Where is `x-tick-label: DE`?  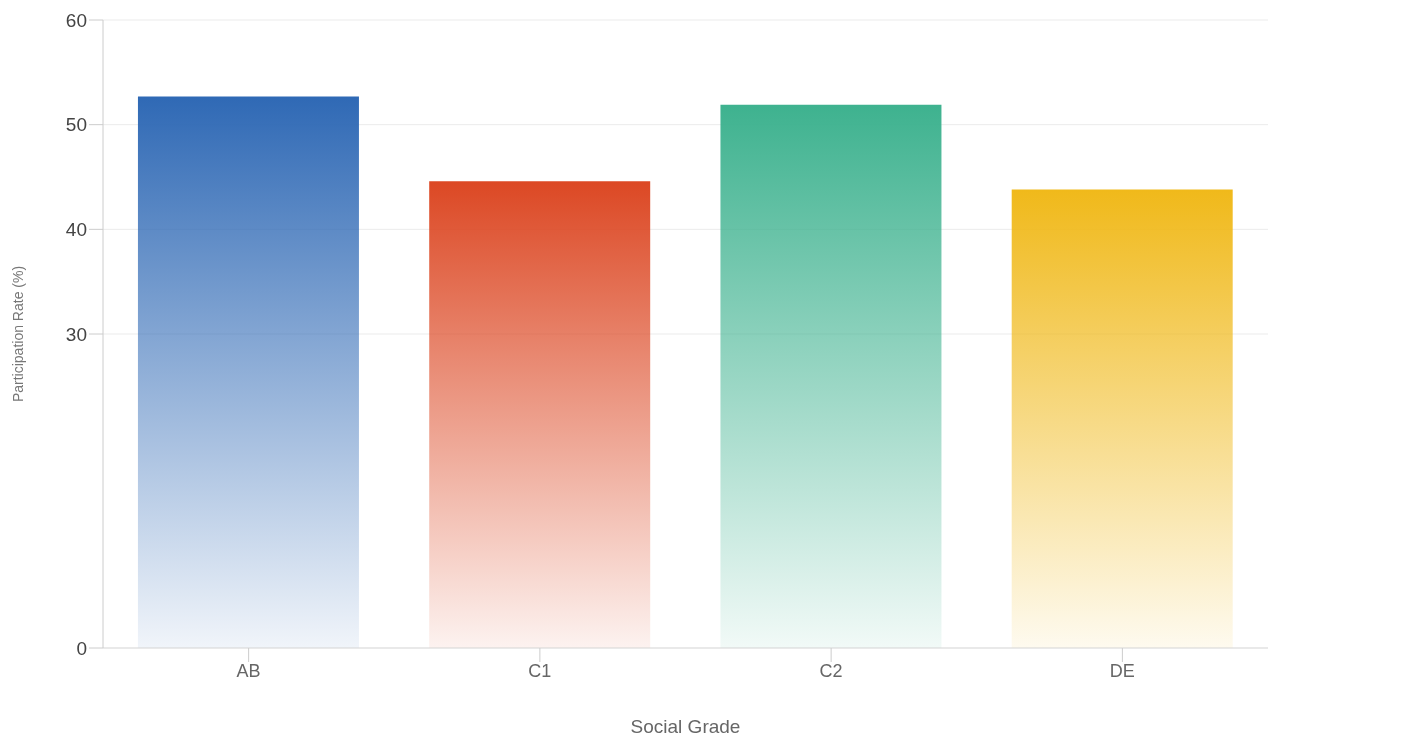 x-tick-label: DE is located at coordinates (1122, 670).